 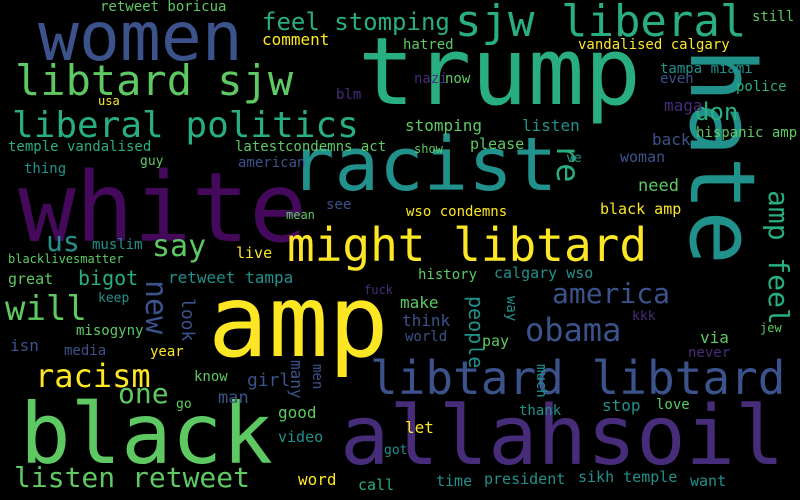 What do you see at coordinates (706, 69) in the screenshot?
I see `word-tampa-miami: tampa miami` at bounding box center [706, 69].